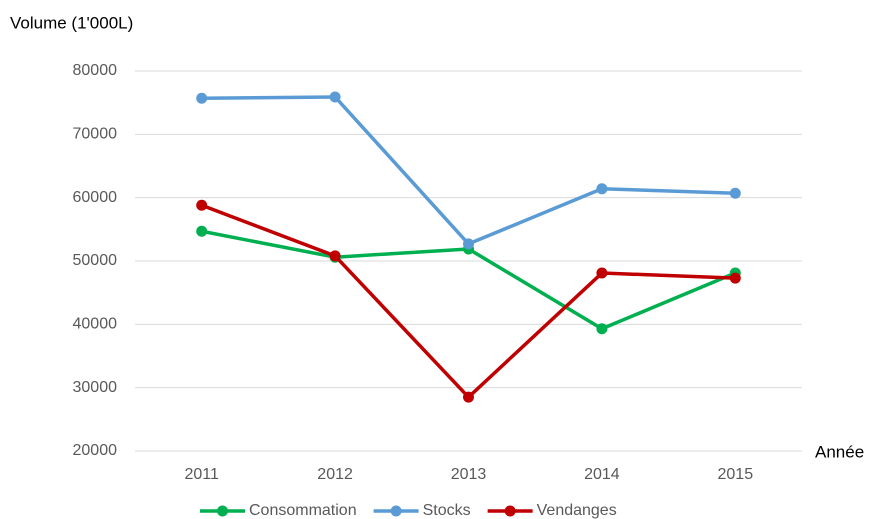 The width and height of the screenshot is (872, 519). What do you see at coordinates (71, 22) in the screenshot?
I see `y-axis-label: Volume (1'000L)` at bounding box center [71, 22].